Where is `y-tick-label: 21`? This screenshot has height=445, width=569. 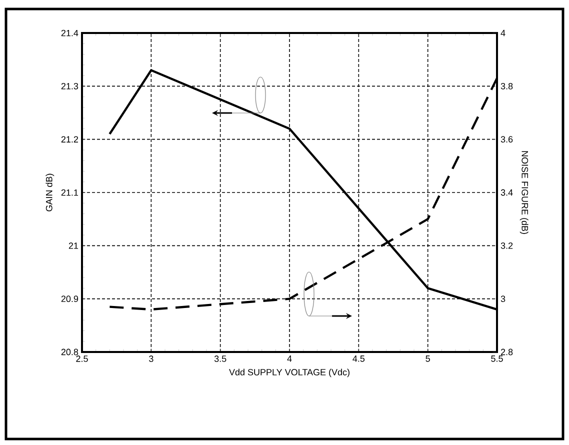
y-tick-label: 21 is located at coordinates (73, 245).